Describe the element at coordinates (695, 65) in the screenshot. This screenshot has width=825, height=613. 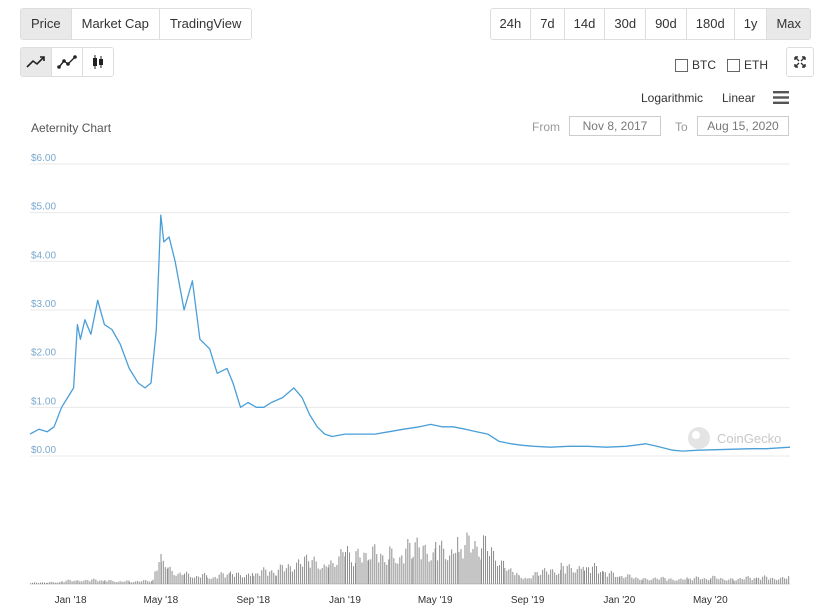
I see `compare-btc: BTC` at that location.